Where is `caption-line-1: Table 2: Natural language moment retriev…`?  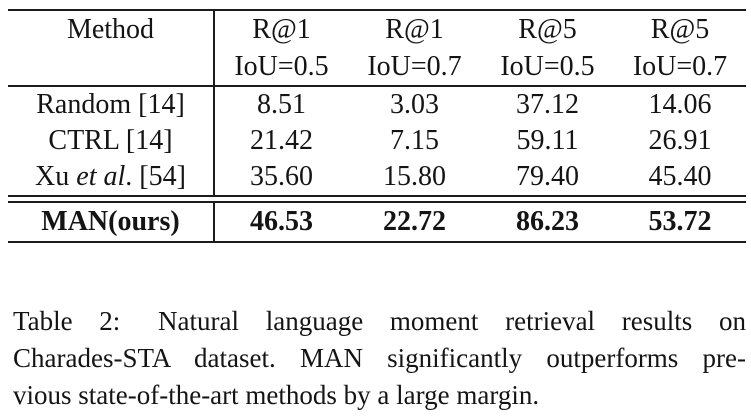
caption-line-1: Table 2: Natural language moment retriev… is located at coordinates (379, 321).